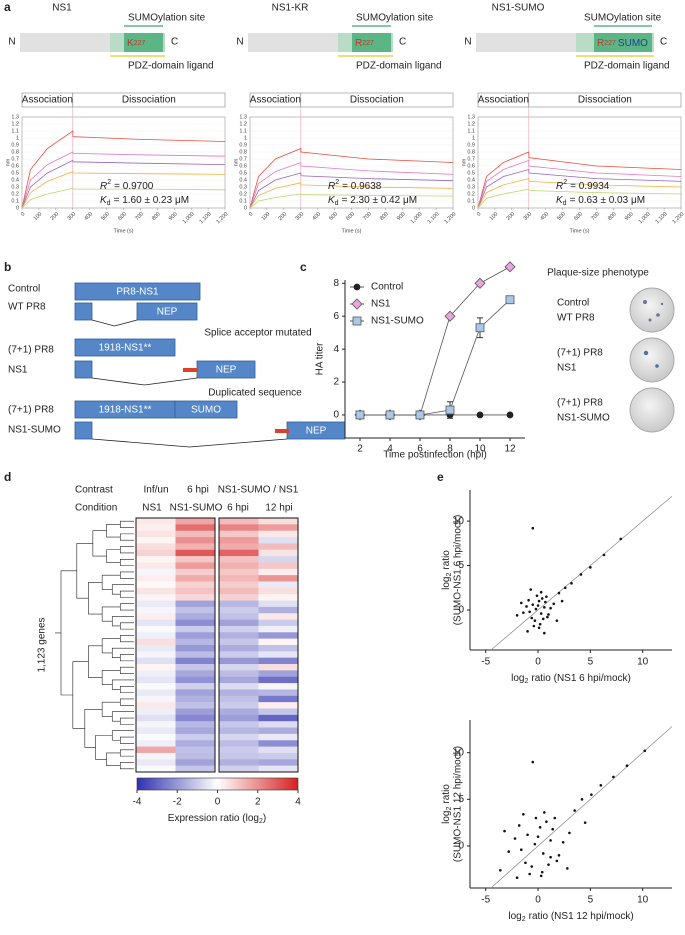  Describe the element at coordinates (581, 573) in the screenshot. I see `identity-line` at that location.